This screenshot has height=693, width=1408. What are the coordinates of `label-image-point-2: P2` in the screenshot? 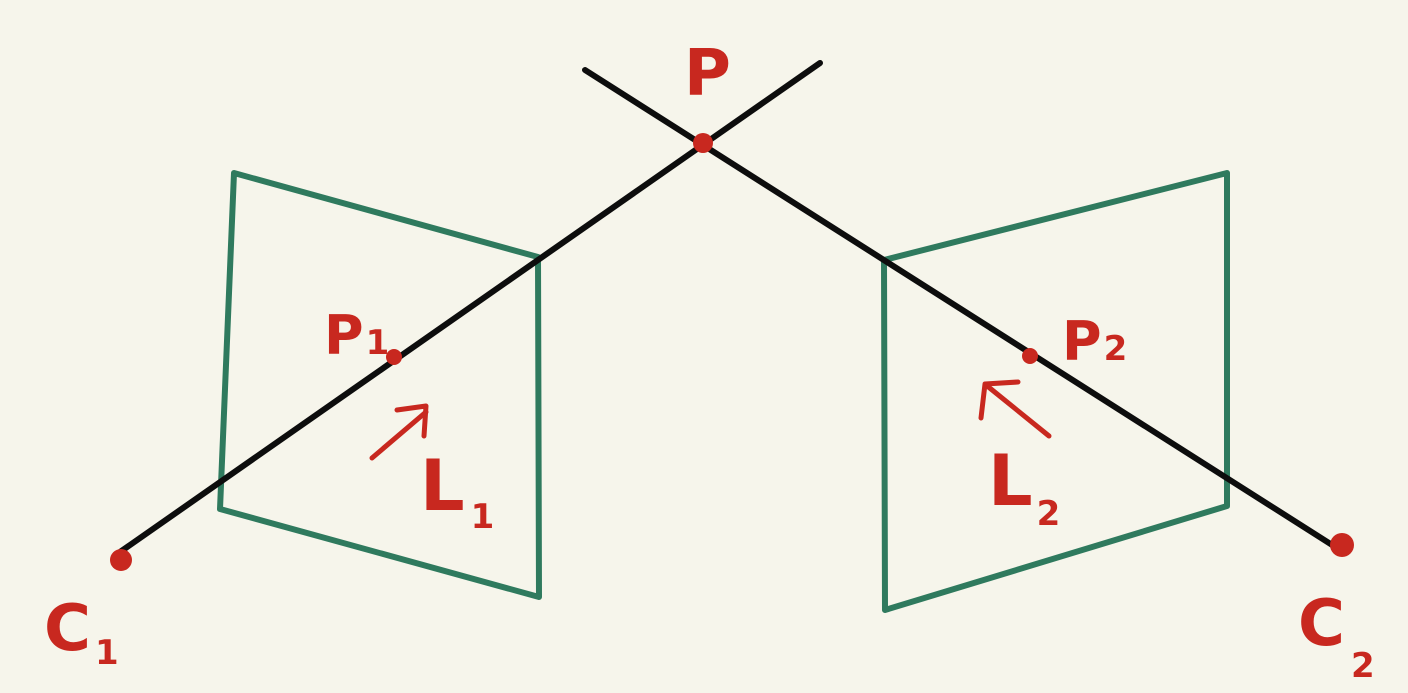 It's located at (1094, 341).